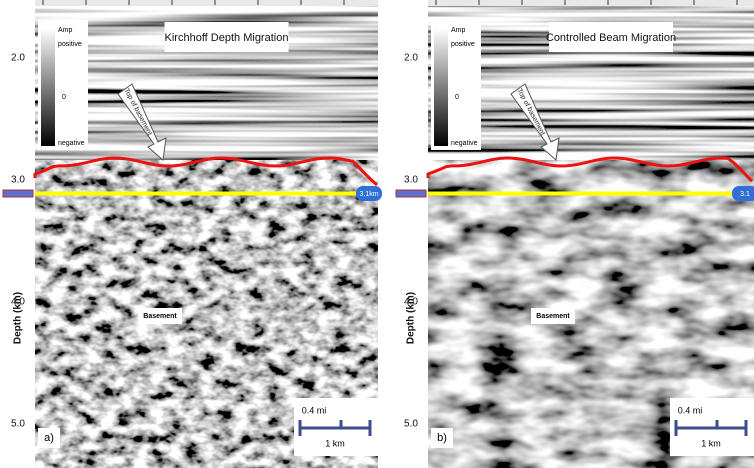 This screenshot has height=468, width=754. I want to click on panel-label: b), so click(442, 438).